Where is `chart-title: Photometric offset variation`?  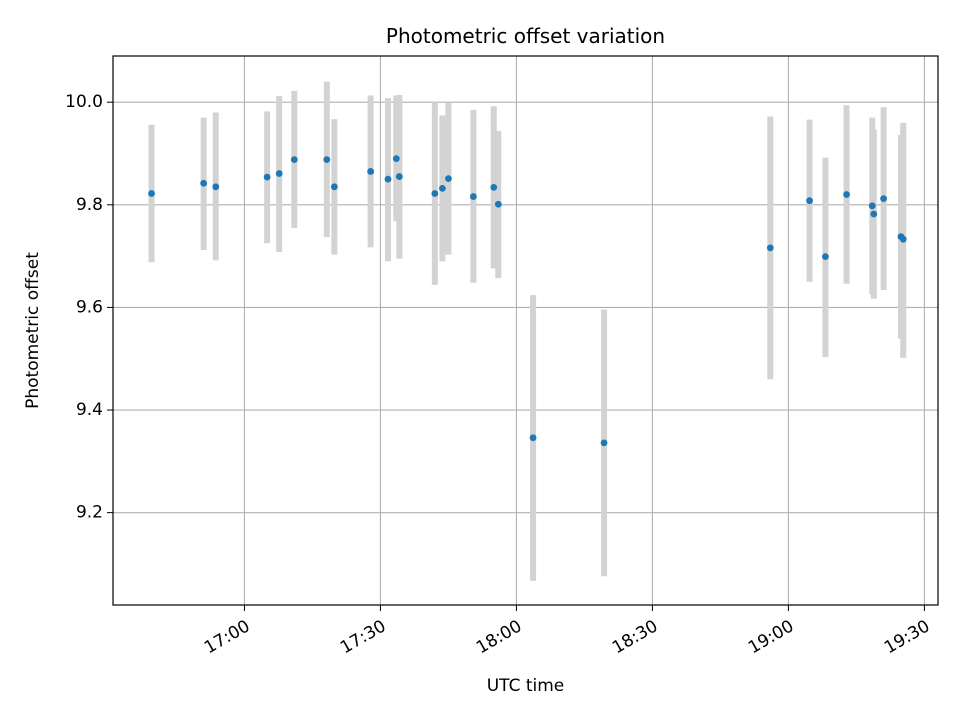 chart-title: Photometric offset variation is located at coordinates (525, 36).